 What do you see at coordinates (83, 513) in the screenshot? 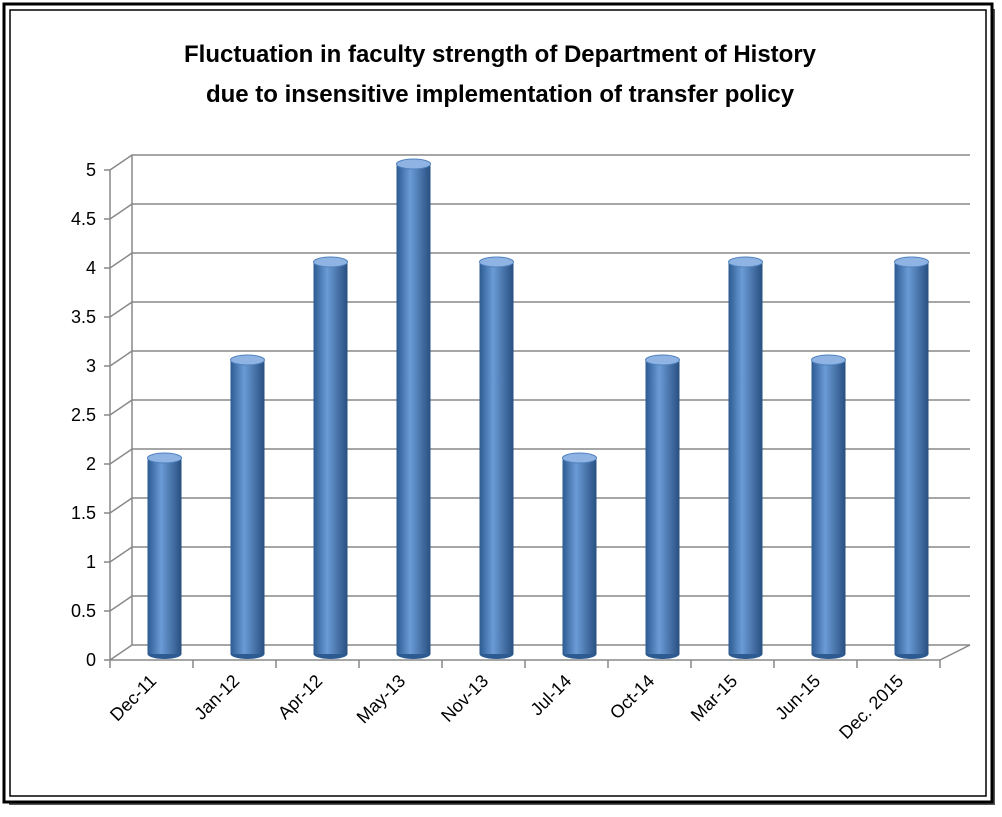
I see `y-tick-label: 1.5` at bounding box center [83, 513].